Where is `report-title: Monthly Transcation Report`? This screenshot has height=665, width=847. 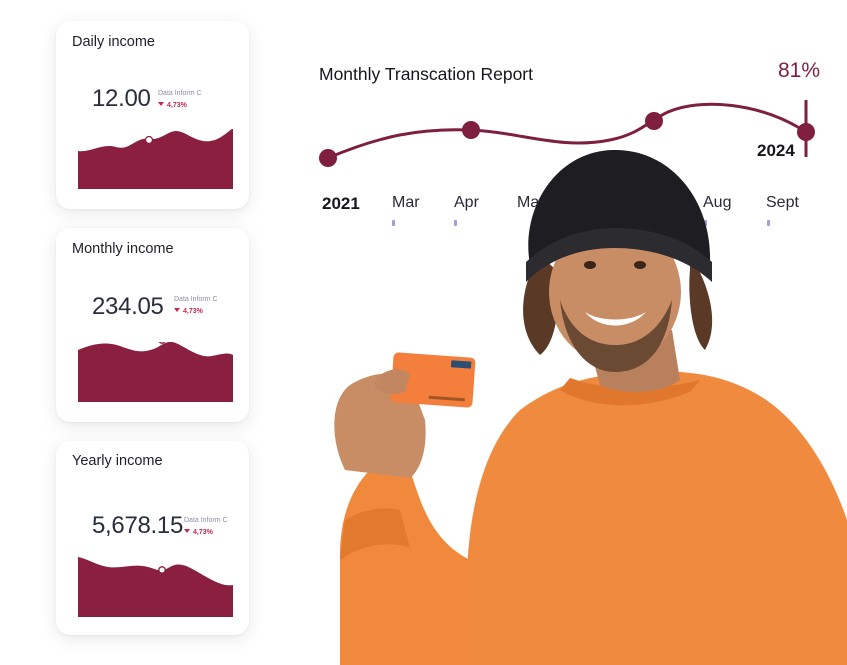 report-title: Monthly Transcation Report is located at coordinates (426, 74).